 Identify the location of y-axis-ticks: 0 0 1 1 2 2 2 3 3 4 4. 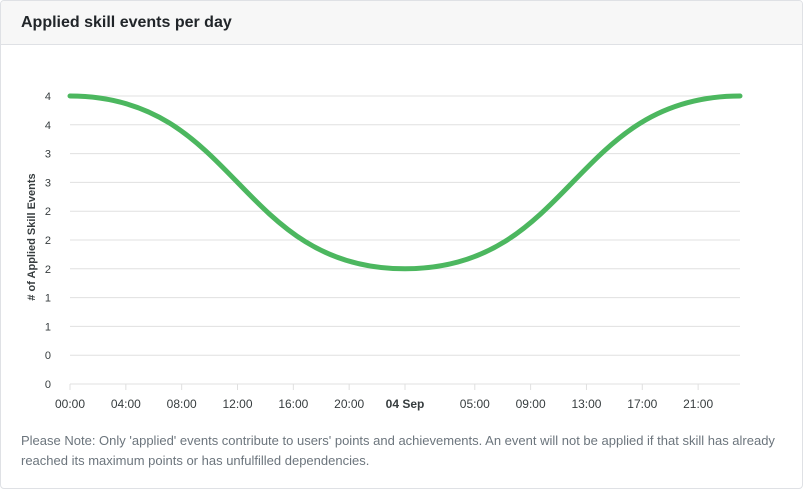
(48, 241).